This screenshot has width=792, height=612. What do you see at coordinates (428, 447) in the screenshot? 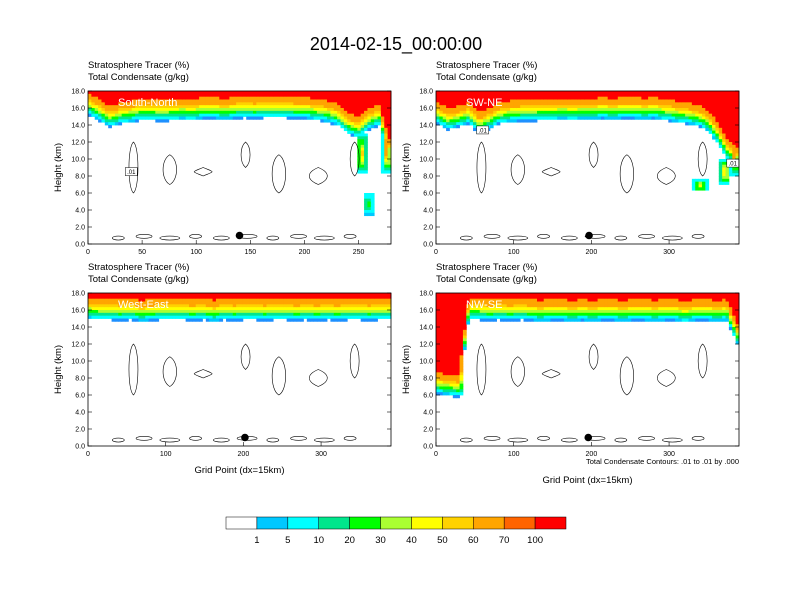
I see `y-tick-label: 0.0` at bounding box center [428, 447].